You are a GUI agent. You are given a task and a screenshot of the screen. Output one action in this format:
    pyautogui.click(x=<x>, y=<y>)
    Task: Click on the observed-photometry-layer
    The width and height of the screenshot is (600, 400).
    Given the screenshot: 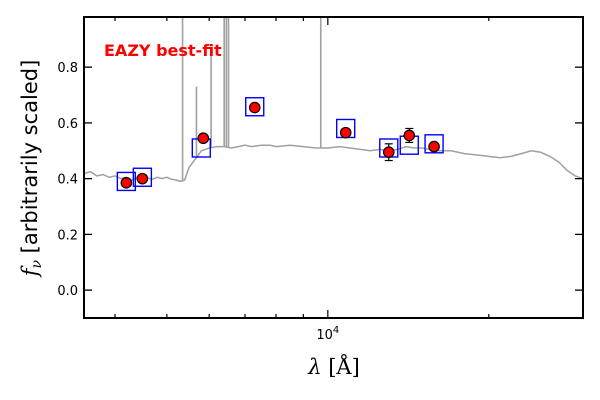 What is the action you would take?
    pyautogui.click(x=280, y=145)
    